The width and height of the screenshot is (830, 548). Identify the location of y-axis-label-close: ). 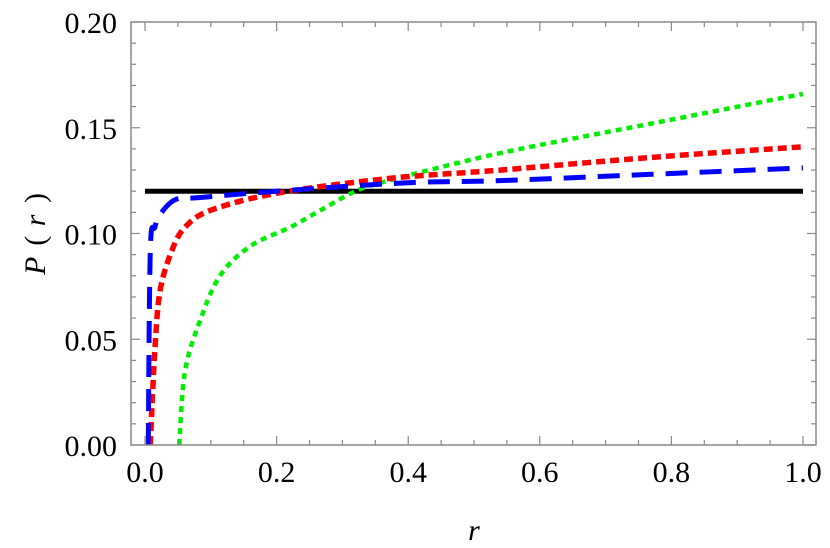
(35, 198).